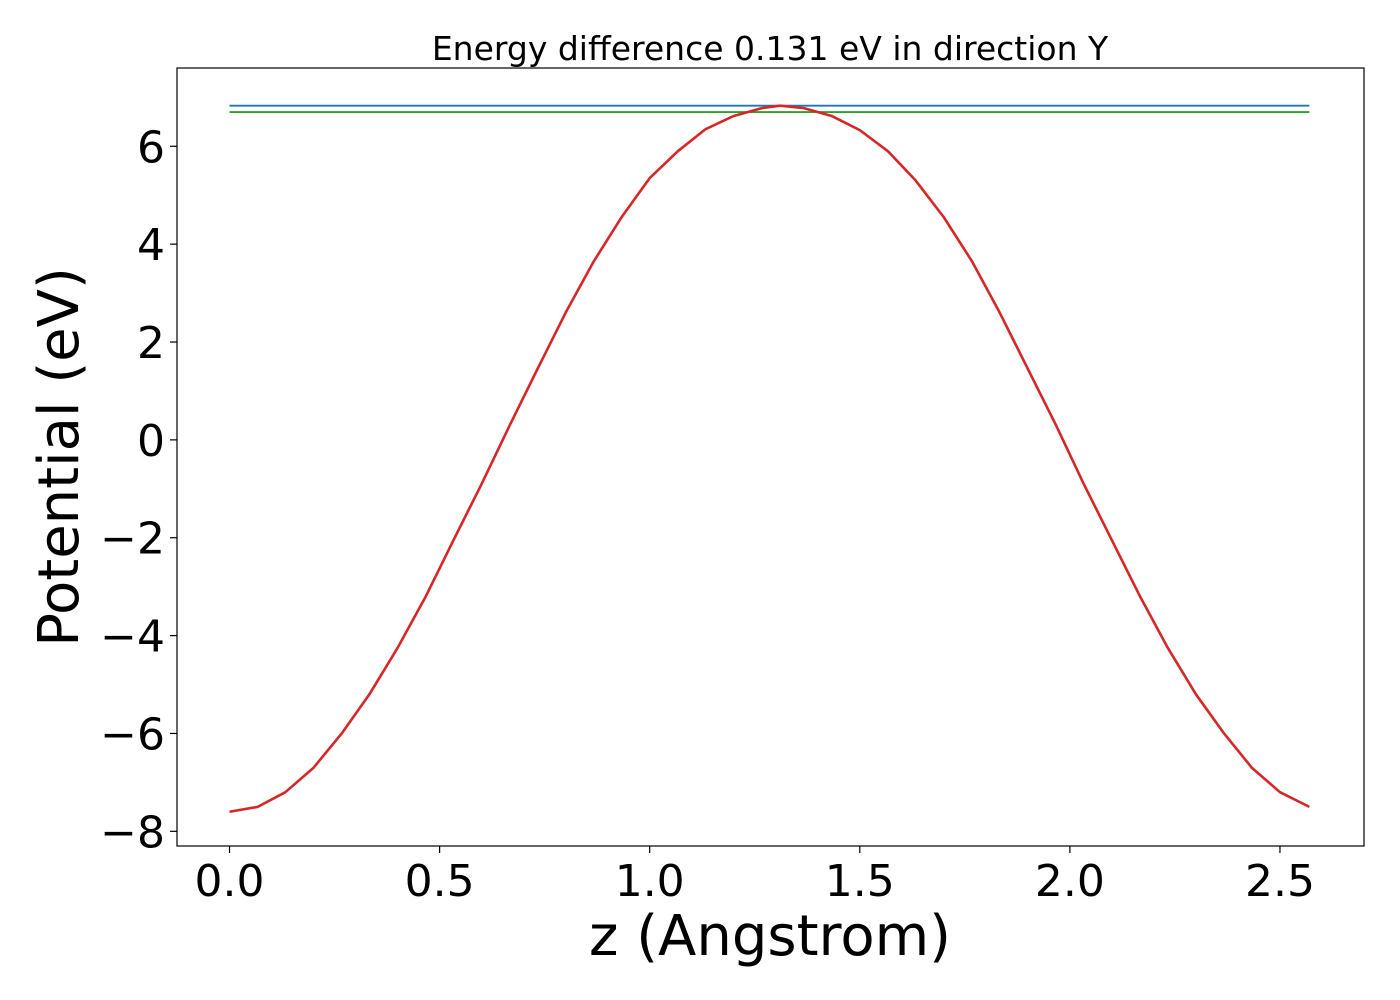 The image size is (1400, 1000). What do you see at coordinates (440, 881) in the screenshot?
I see `x-tick-label: 0.5` at bounding box center [440, 881].